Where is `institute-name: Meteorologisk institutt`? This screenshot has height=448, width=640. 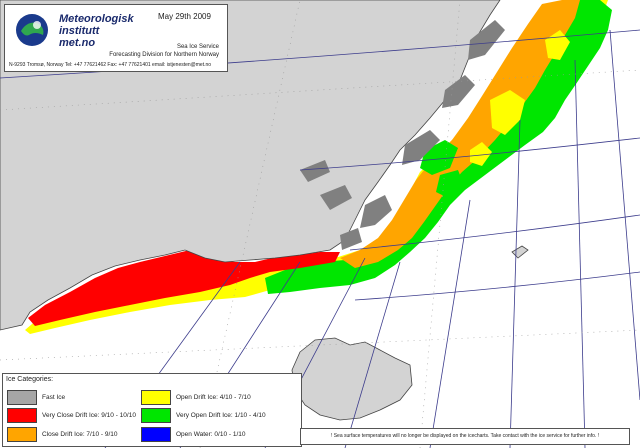
institute-name: Meteorologisk institutt is located at coordinates (96, 25).